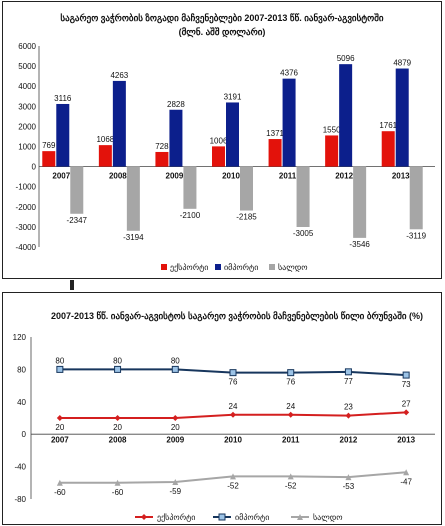 The image size is (445, 526). I want to click on y-tick-label: -1000, so click(26, 187).